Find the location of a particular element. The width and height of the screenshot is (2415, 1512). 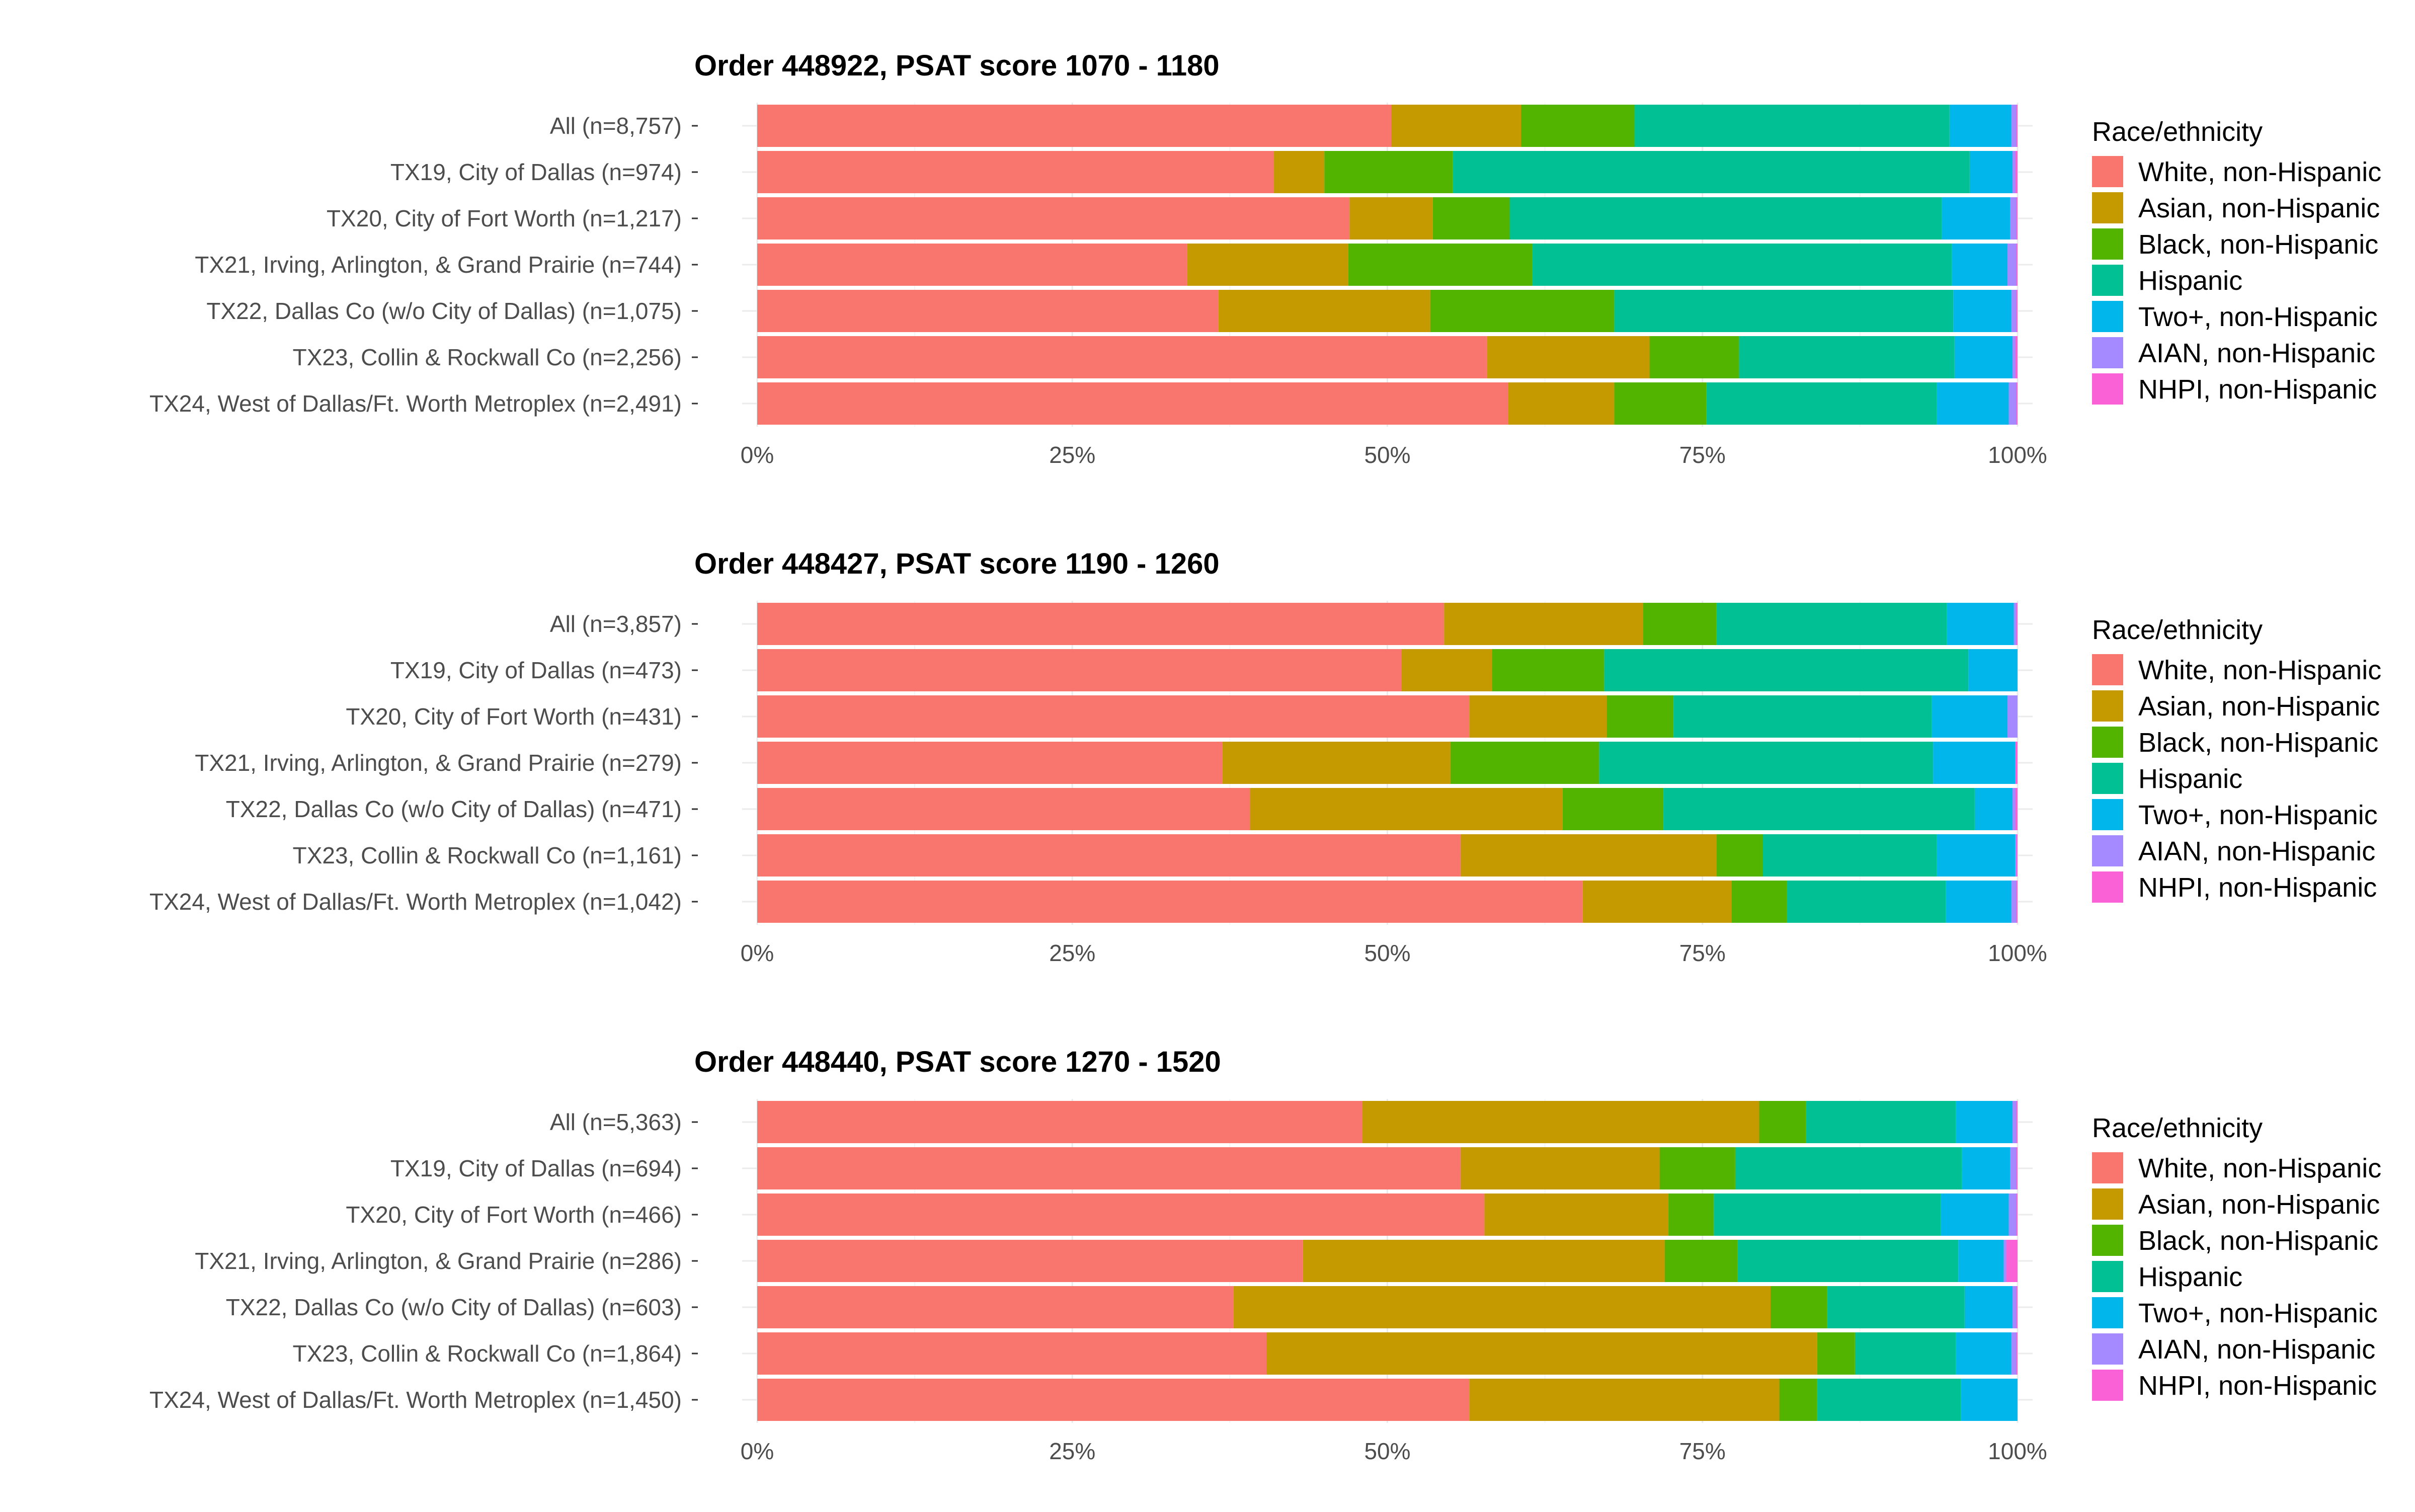

legend-label: White, non-Hispanic is located at coordinates (2259, 670).